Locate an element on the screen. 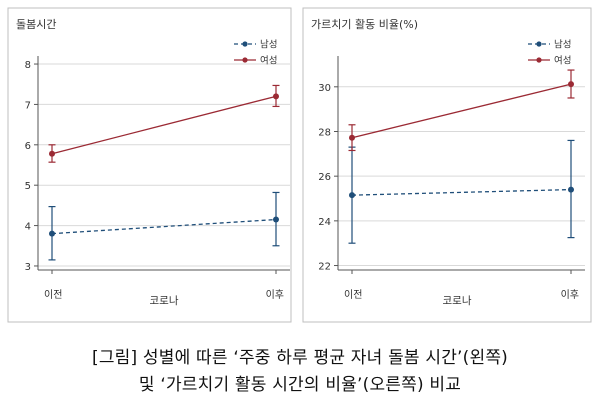  y-tick-label: 30 is located at coordinates (324, 88).